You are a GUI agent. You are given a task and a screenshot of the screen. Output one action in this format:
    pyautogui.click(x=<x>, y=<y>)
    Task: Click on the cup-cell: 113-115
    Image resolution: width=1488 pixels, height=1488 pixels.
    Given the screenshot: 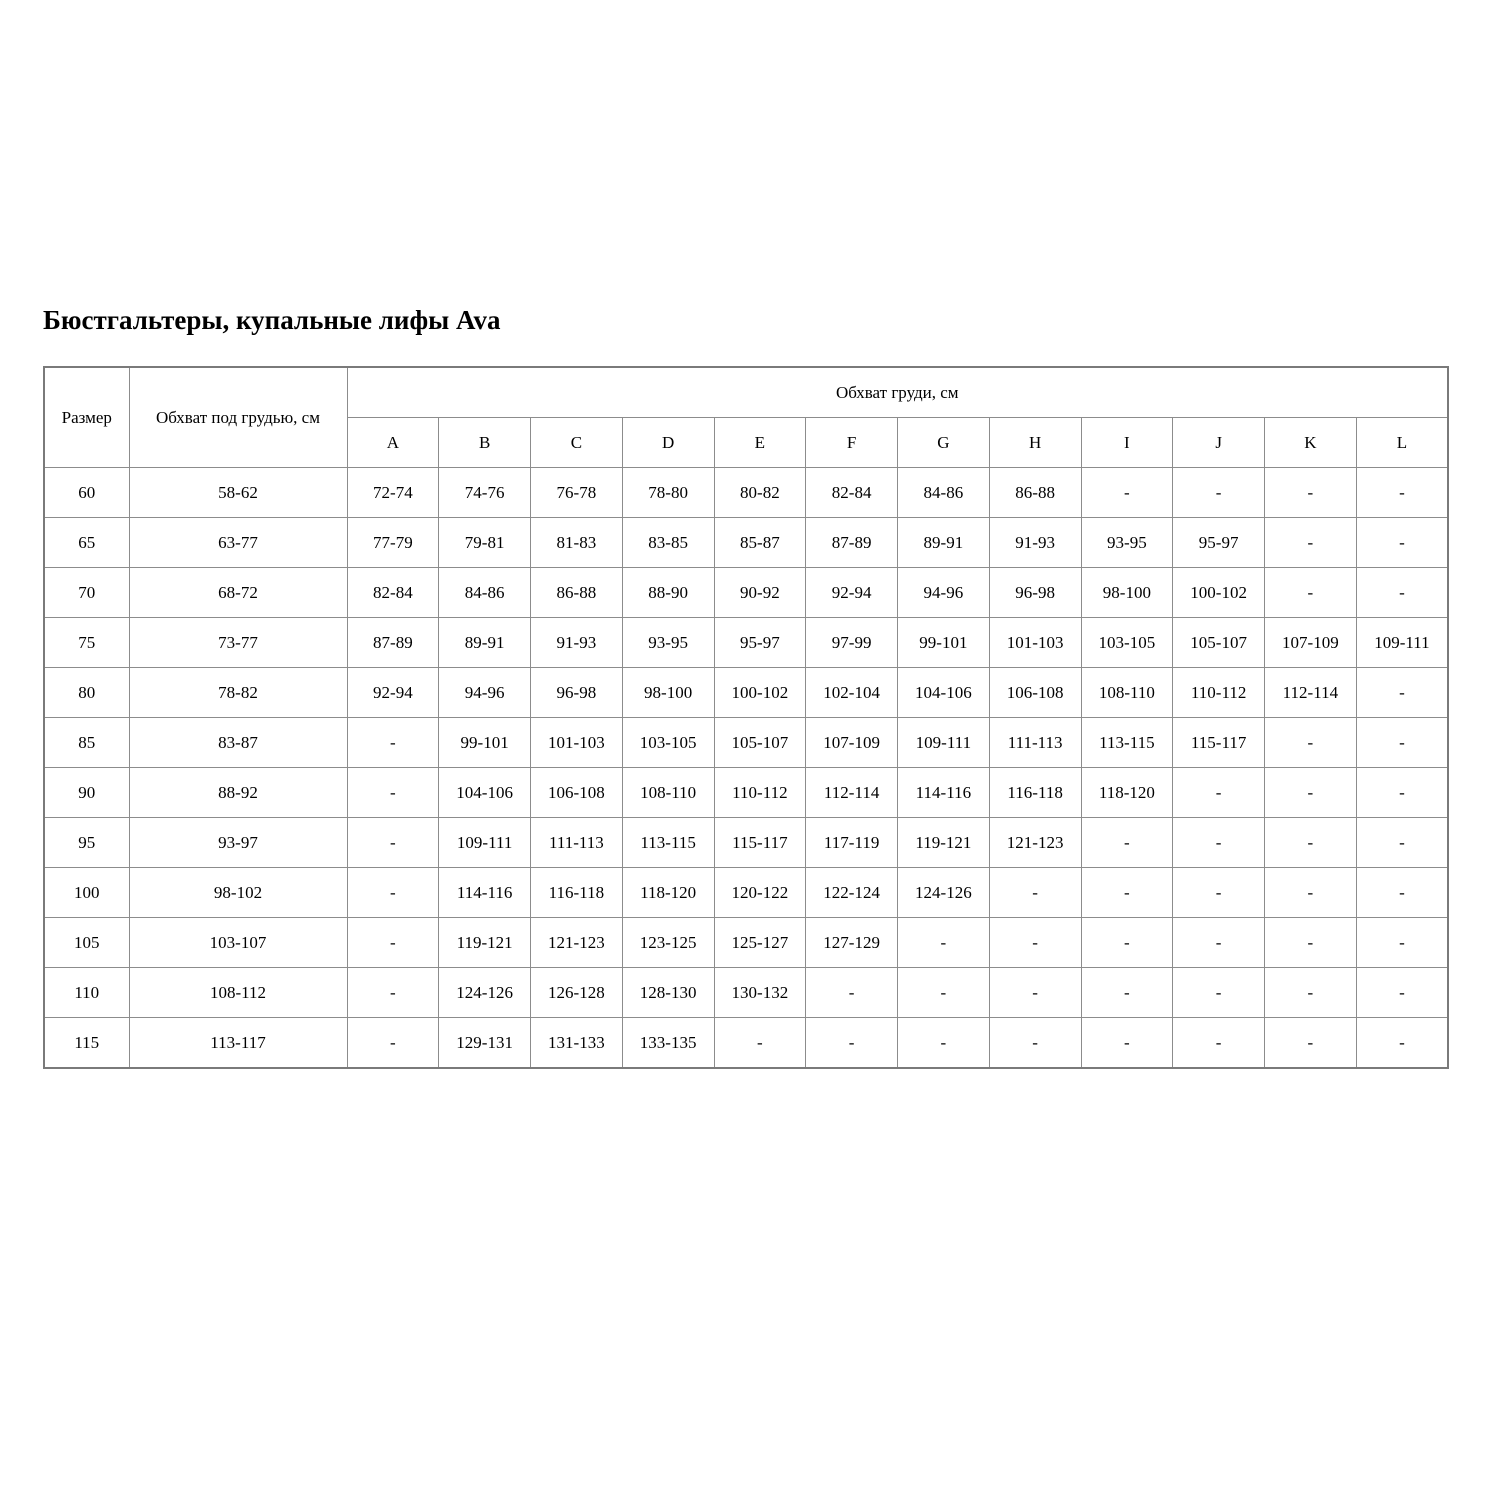 What is the action you would take?
    pyautogui.click(x=668, y=843)
    